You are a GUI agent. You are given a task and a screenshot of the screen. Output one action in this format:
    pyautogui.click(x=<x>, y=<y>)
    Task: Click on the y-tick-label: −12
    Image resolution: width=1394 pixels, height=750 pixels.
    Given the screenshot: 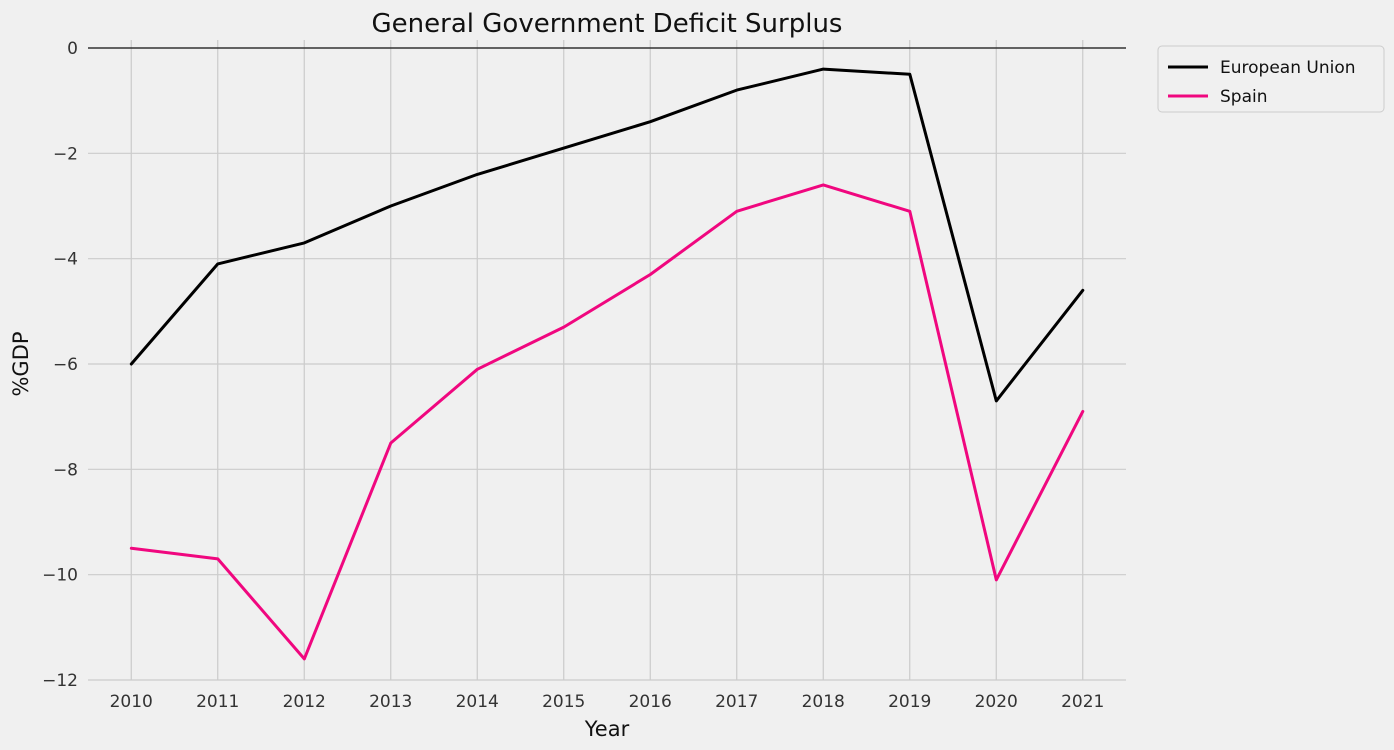 What is the action you would take?
    pyautogui.click(x=60, y=681)
    